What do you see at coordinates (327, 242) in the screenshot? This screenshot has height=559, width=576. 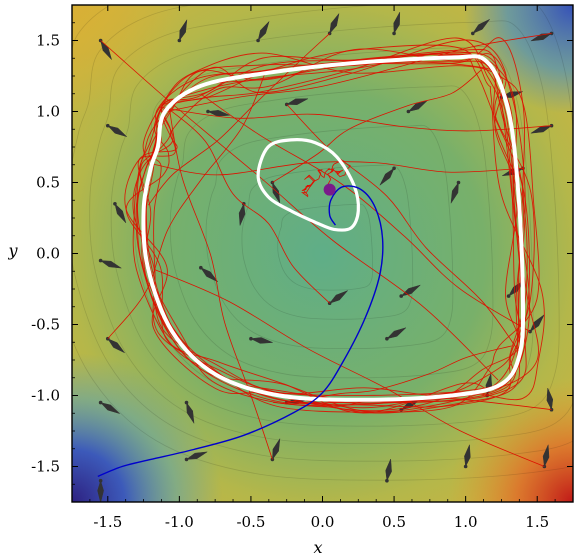 I see `contour-line` at bounding box center [327, 242].